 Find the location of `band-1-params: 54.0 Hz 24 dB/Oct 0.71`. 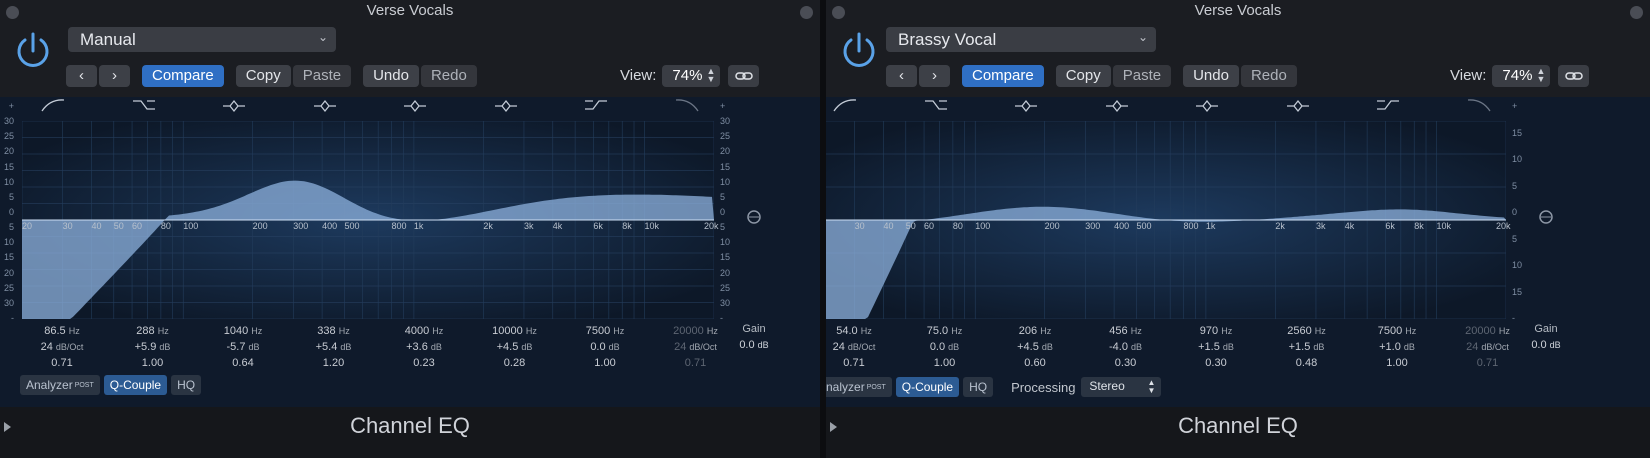

band-1-params: 54.0 Hz 24 dB/Oct 0.71 is located at coordinates (860, 347).